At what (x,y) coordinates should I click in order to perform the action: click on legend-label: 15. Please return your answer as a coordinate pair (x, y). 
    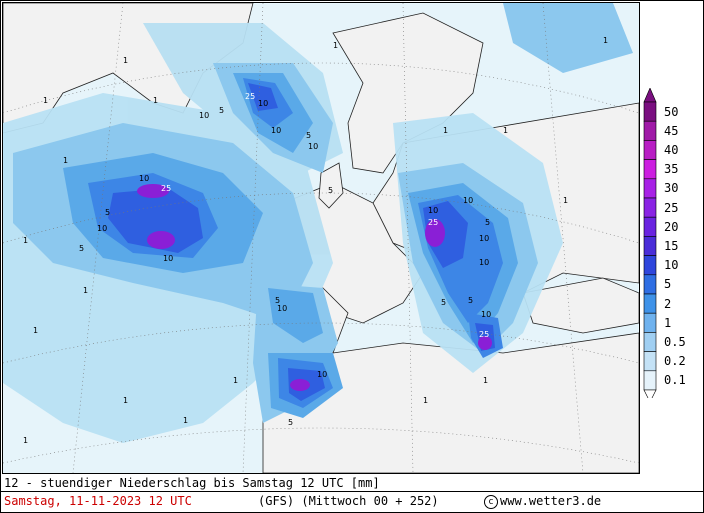
    Looking at the image, I should click on (671, 246).